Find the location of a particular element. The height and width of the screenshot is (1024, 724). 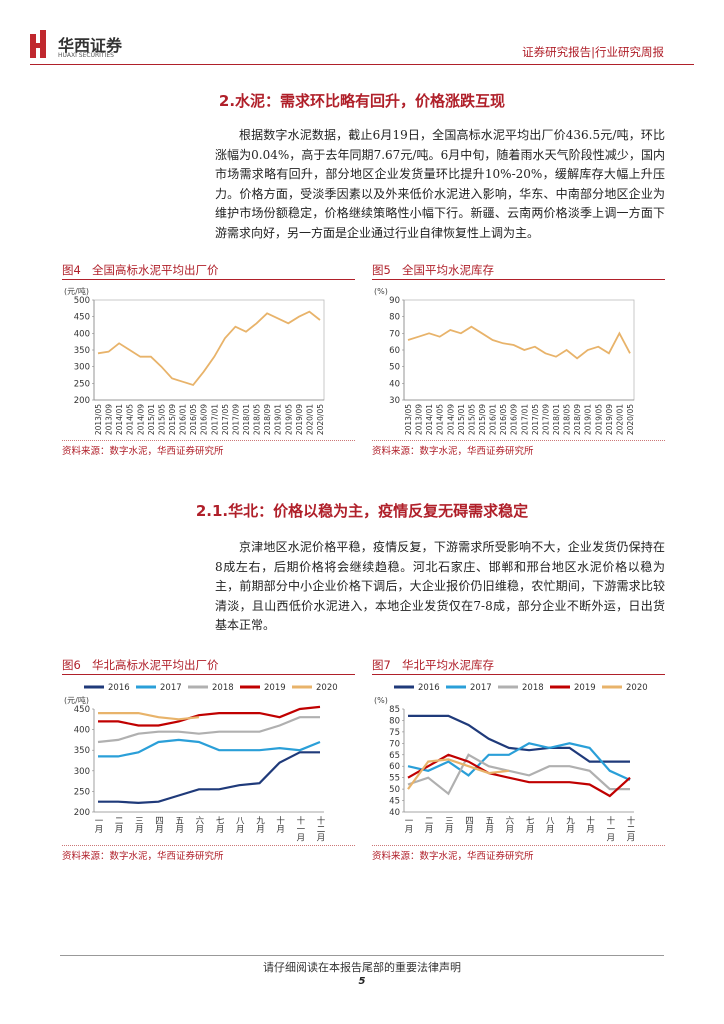

legend-label: 2019 is located at coordinates (275, 688).